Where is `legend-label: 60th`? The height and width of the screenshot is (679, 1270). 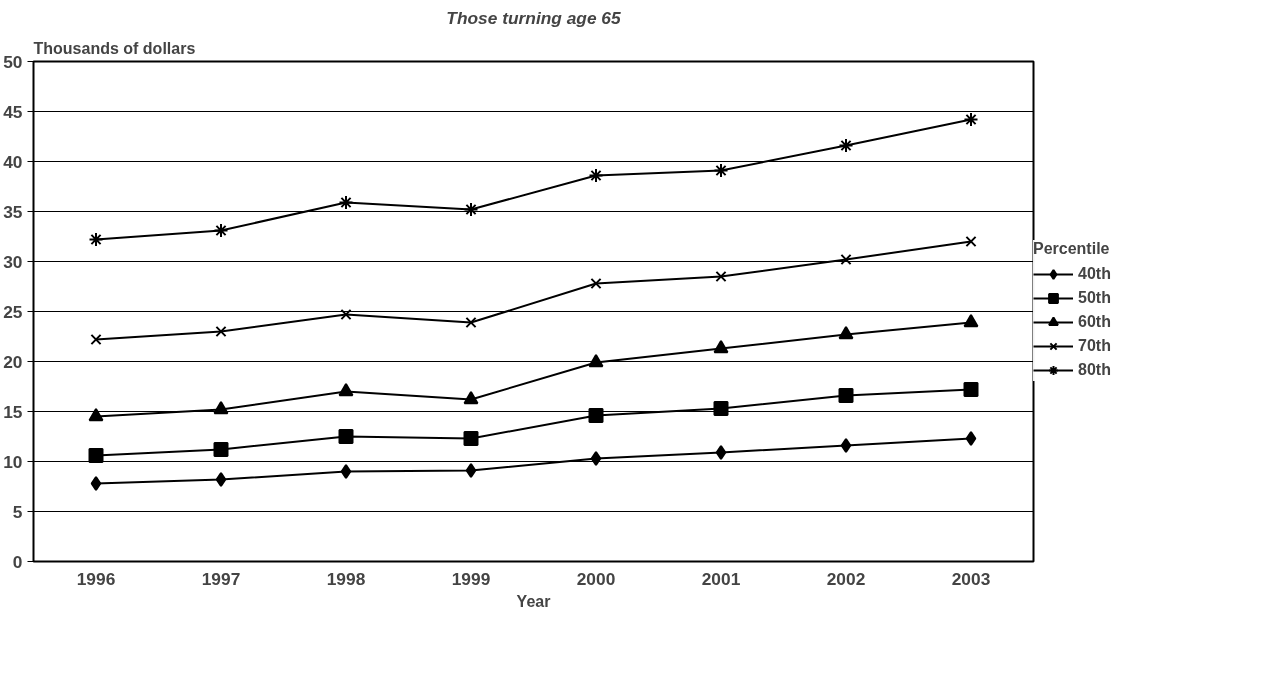 legend-label: 60th is located at coordinates (1094, 322).